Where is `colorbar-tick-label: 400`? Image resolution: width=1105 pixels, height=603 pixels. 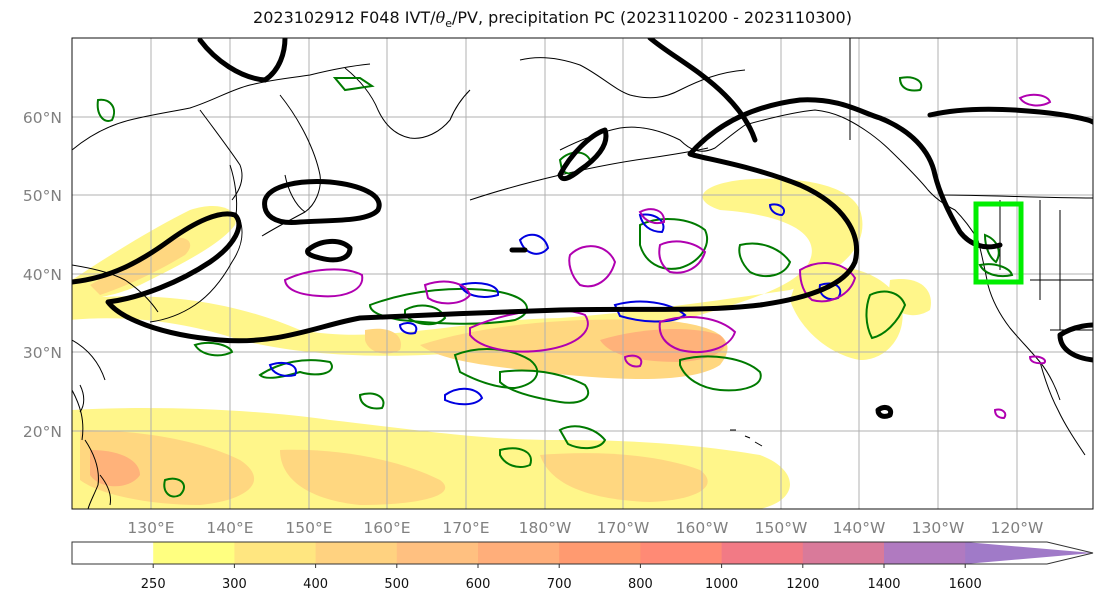 colorbar-tick-label: 400 is located at coordinates (315, 584).